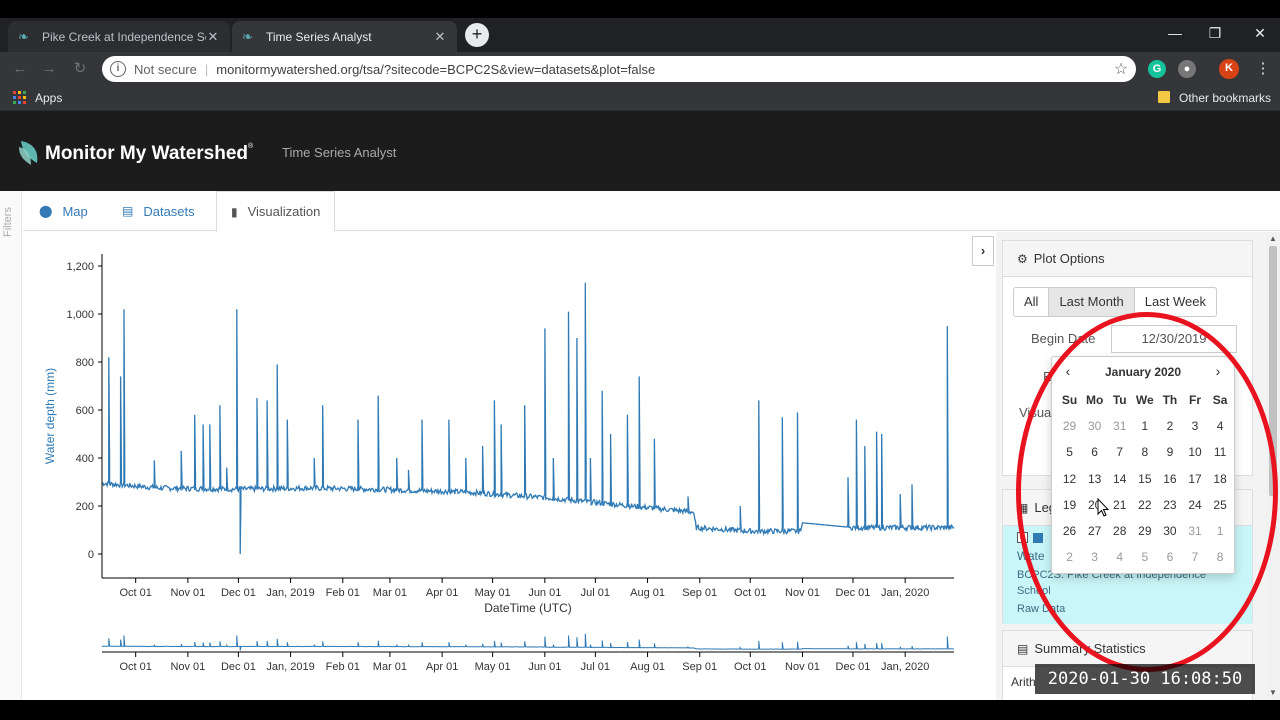 Image resolution: width=1280 pixels, height=720 pixels. I want to click on overview-x-tick-label: Oct 01, so click(135, 667).